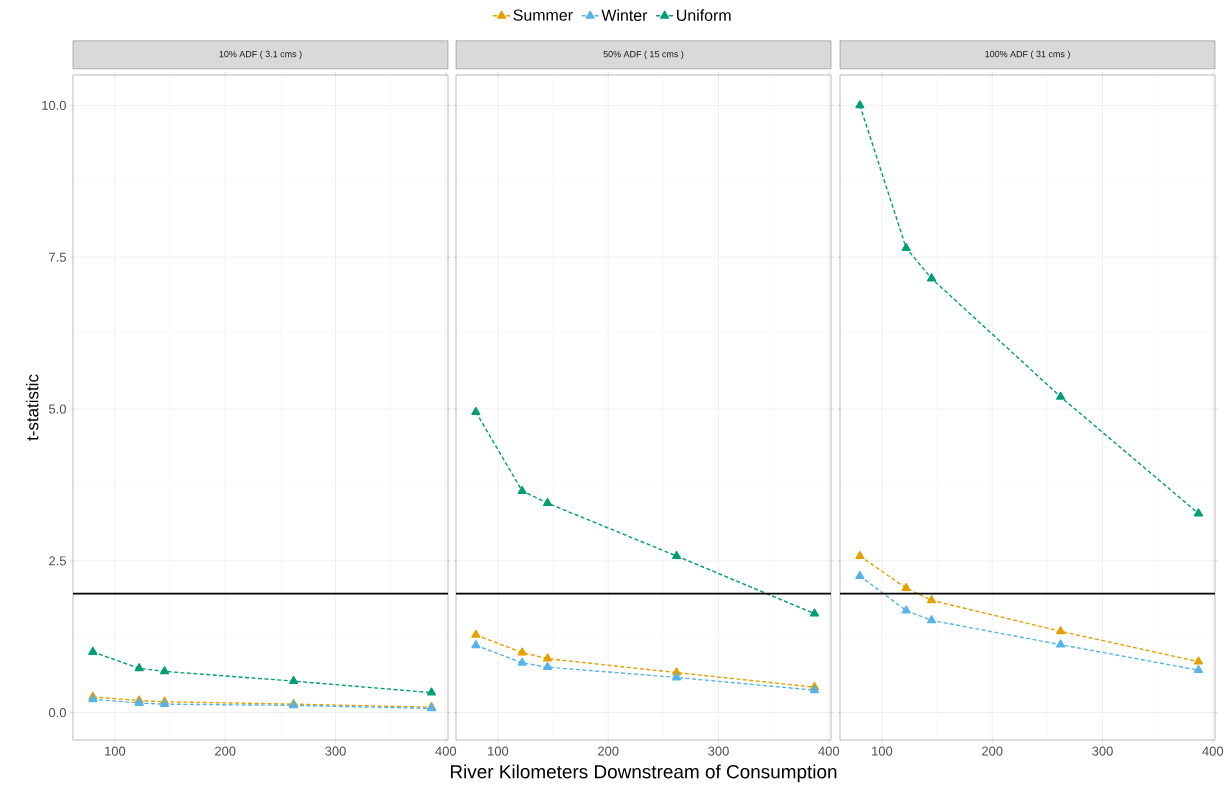 Image resolution: width=1225 pixels, height=801 pixels. What do you see at coordinates (643, 773) in the screenshot?
I see `x-axis-title: River Kilometers Downstream of Consumption` at bounding box center [643, 773].